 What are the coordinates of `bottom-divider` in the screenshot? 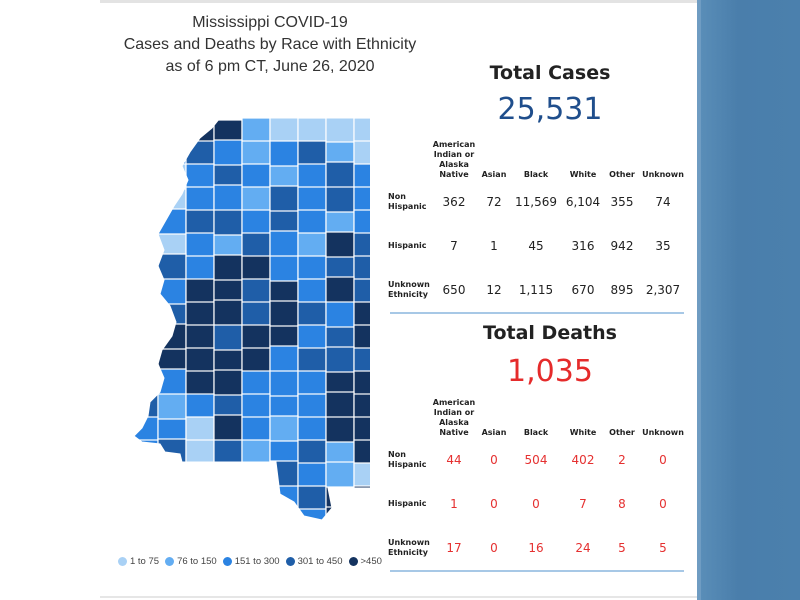 It's located at (537, 571).